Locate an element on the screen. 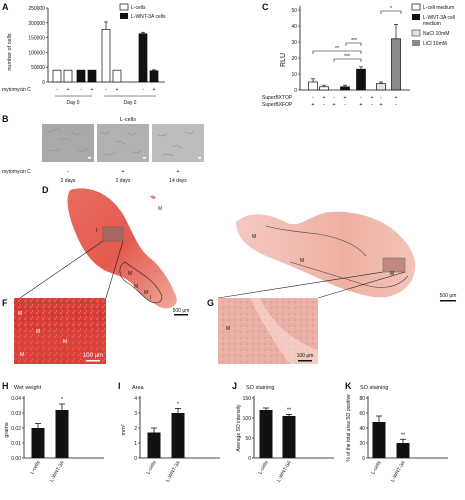 The height and width of the screenshot is (500, 465). panel-k-ylabel: % of the total area SO positive is located at coordinates (349, 428).